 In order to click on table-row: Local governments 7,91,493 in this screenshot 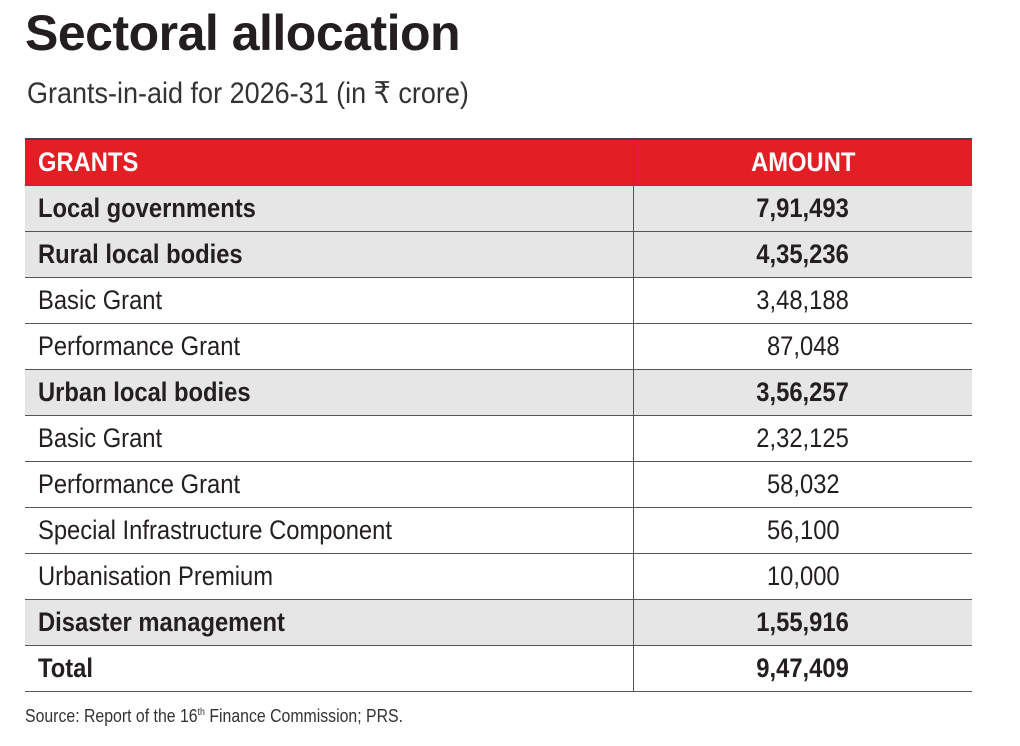, I will do `click(498, 208)`.